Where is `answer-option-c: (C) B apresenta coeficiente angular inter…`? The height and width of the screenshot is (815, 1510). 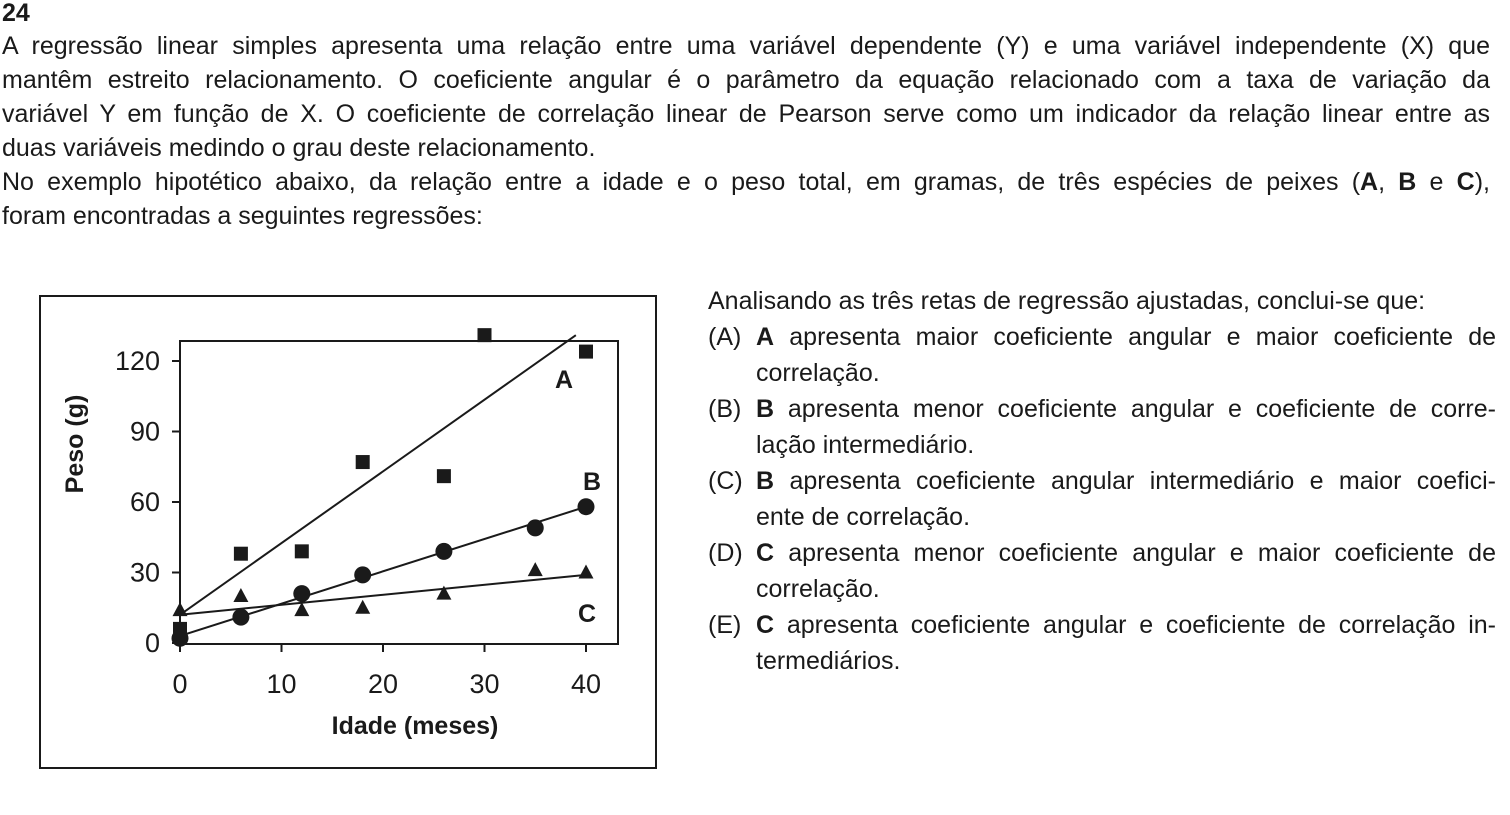
answer-option-c: (C) B apresenta coeficiente angular inter… is located at coordinates (1102, 499).